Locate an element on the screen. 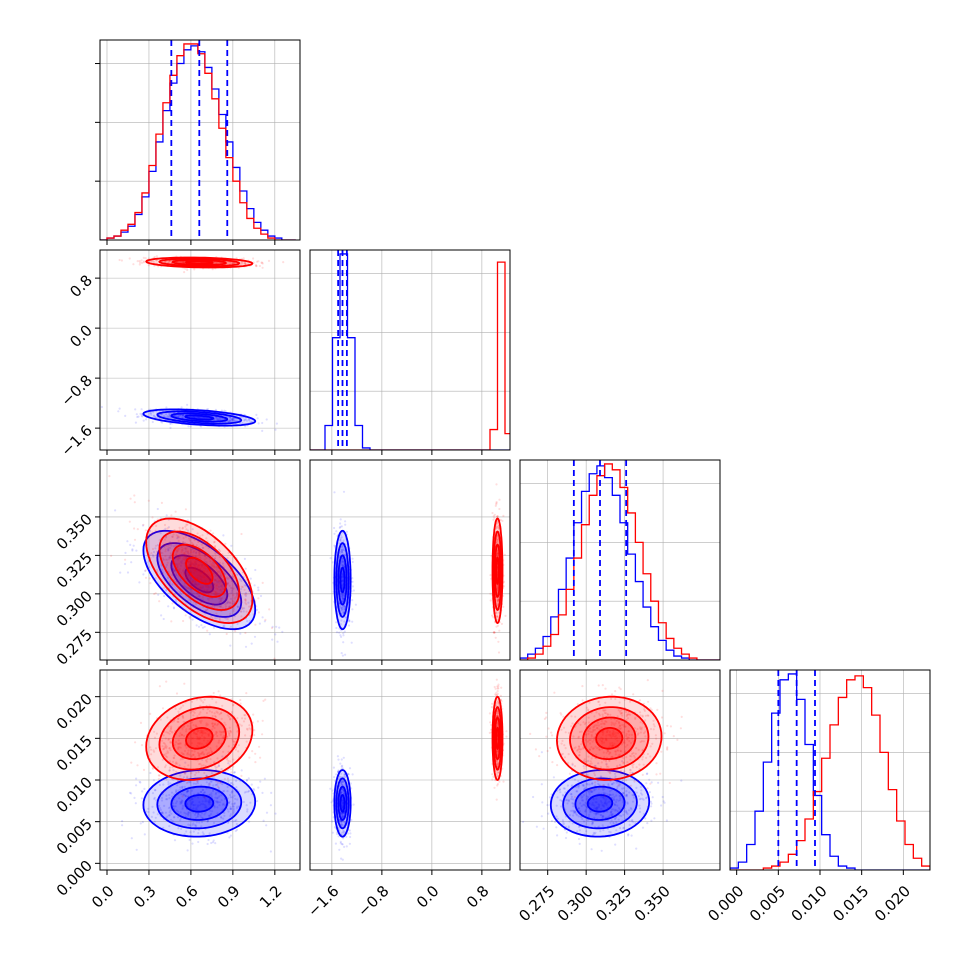 This screenshot has width=970, height=970. y-tick-label: 0.005 is located at coordinates (74, 836).